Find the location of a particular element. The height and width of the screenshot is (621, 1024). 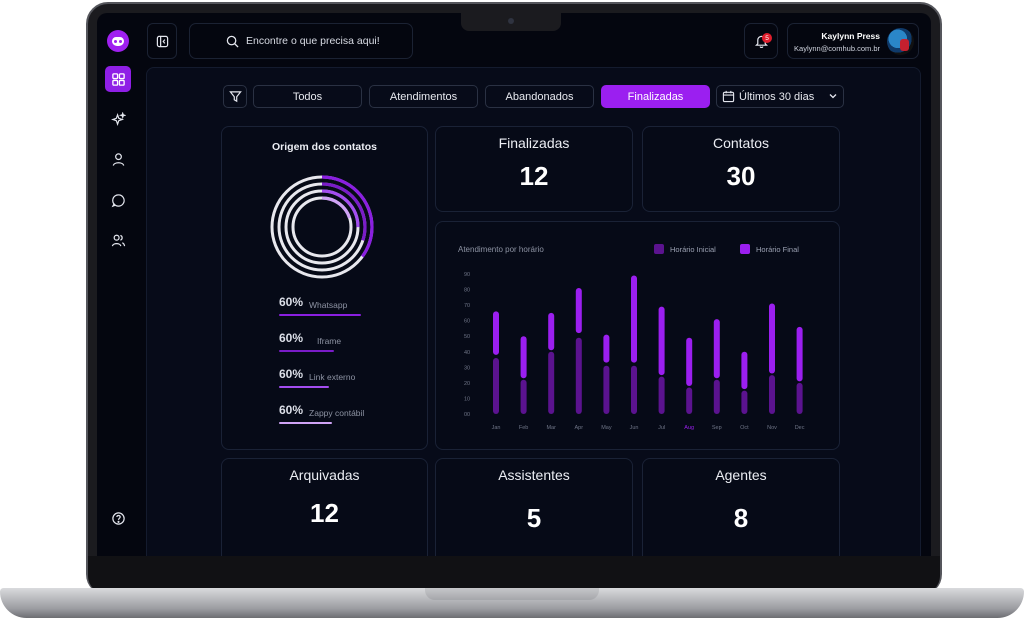

y-tick-label: 20 is located at coordinates (467, 384).